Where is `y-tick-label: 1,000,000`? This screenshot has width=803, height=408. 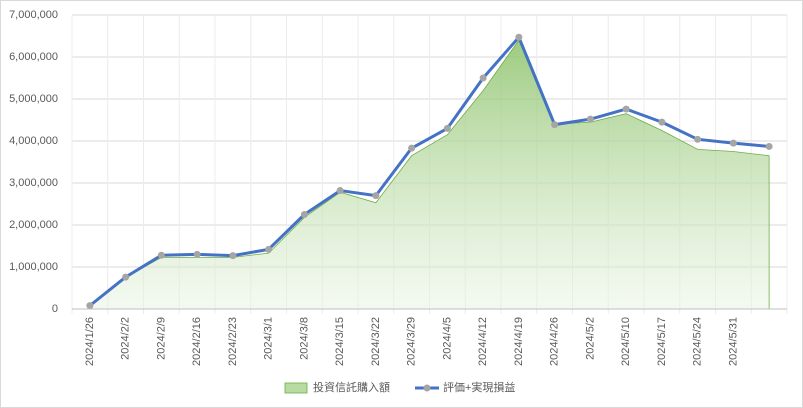 y-tick-label: 1,000,000 is located at coordinates (33, 267).